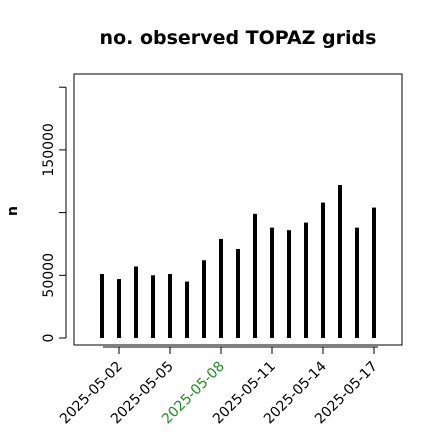 This screenshot has height=440, width=440. I want to click on y-tick-label: 150000, so click(49, 149).